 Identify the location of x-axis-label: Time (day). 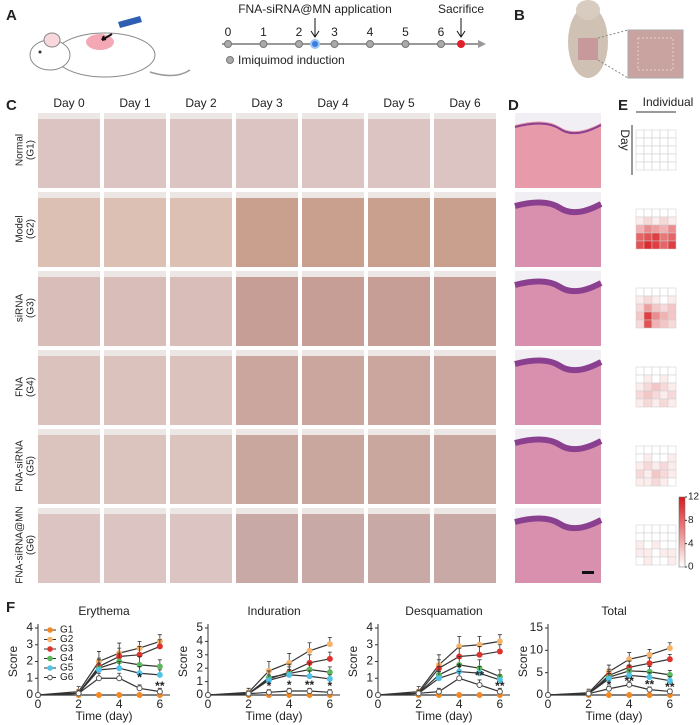
(444, 716).